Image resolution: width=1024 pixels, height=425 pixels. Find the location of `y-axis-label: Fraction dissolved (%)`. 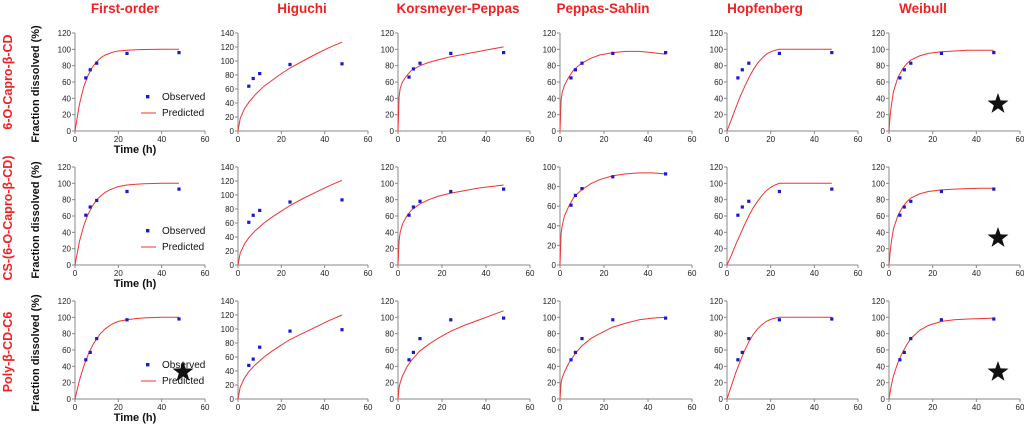

y-axis-label: Fraction dissolved (%) is located at coordinates (36, 220).